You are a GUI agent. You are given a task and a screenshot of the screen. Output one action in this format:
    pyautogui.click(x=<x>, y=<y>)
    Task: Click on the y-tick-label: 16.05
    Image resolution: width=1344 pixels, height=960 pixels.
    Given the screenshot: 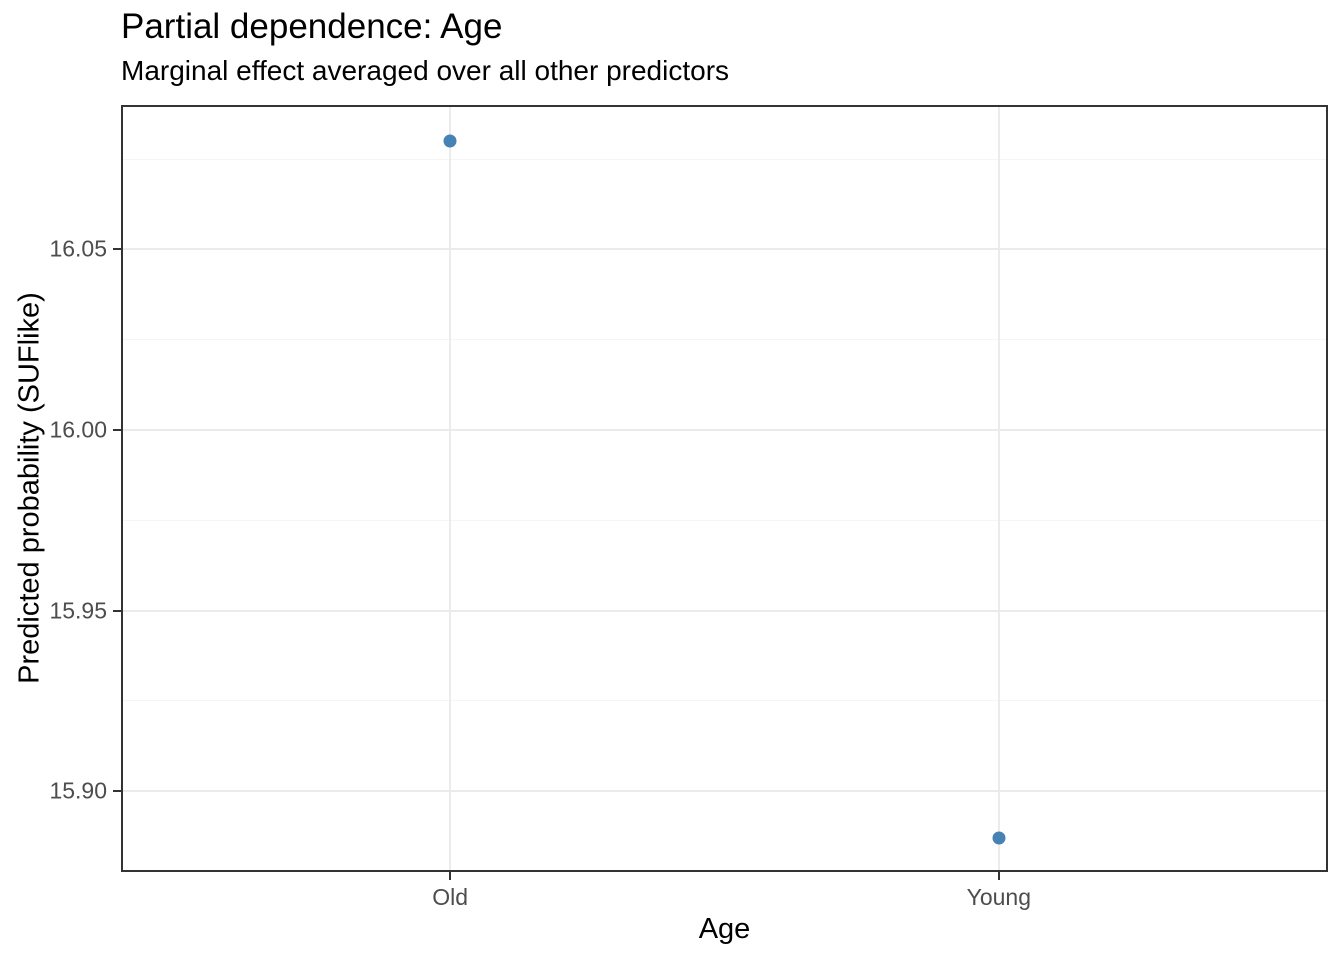 What is the action you would take?
    pyautogui.click(x=78, y=248)
    